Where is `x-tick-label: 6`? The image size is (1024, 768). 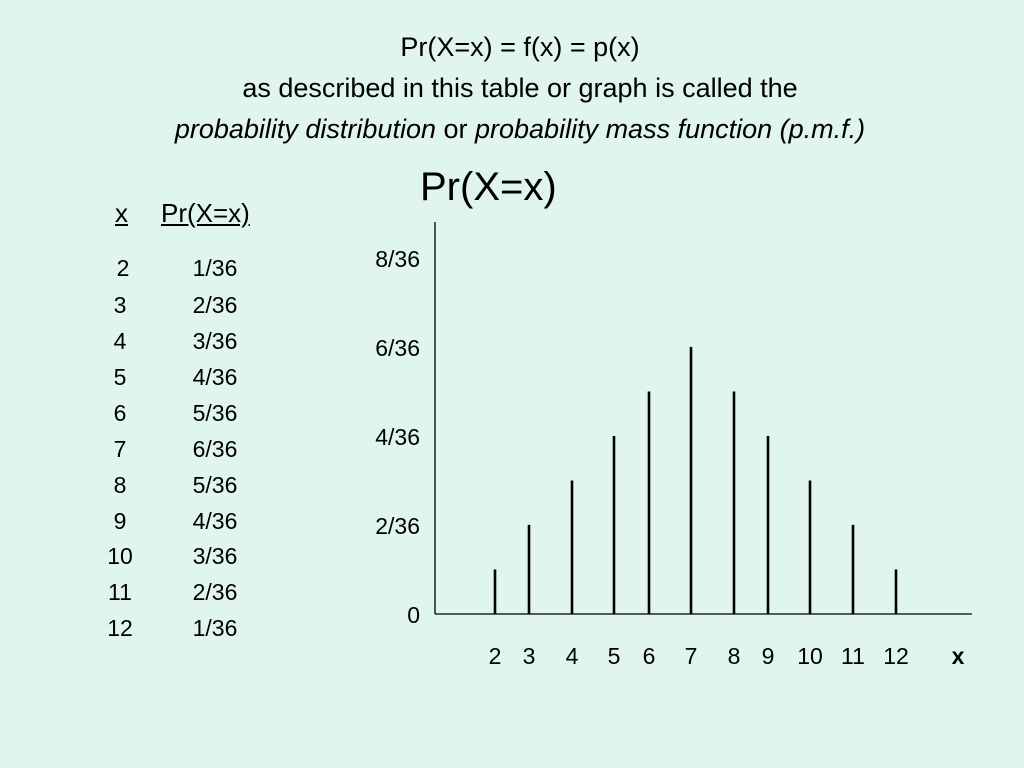 x-tick-label: 6 is located at coordinates (649, 656).